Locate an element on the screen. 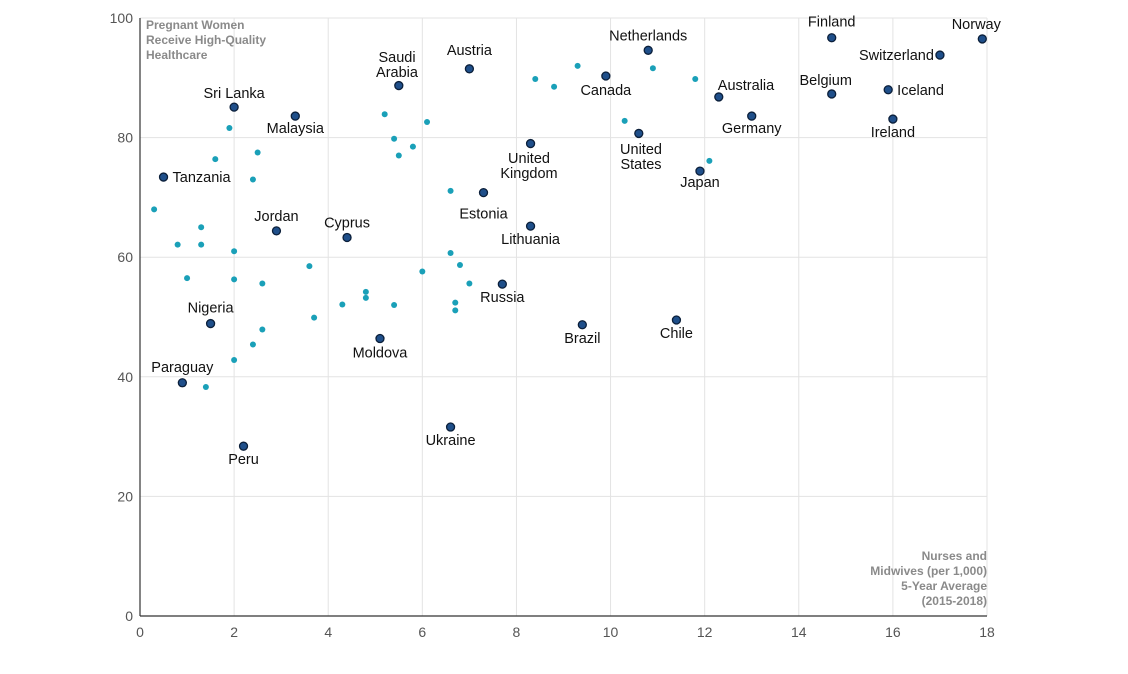  x-tick-label: 12 is located at coordinates (705, 632).